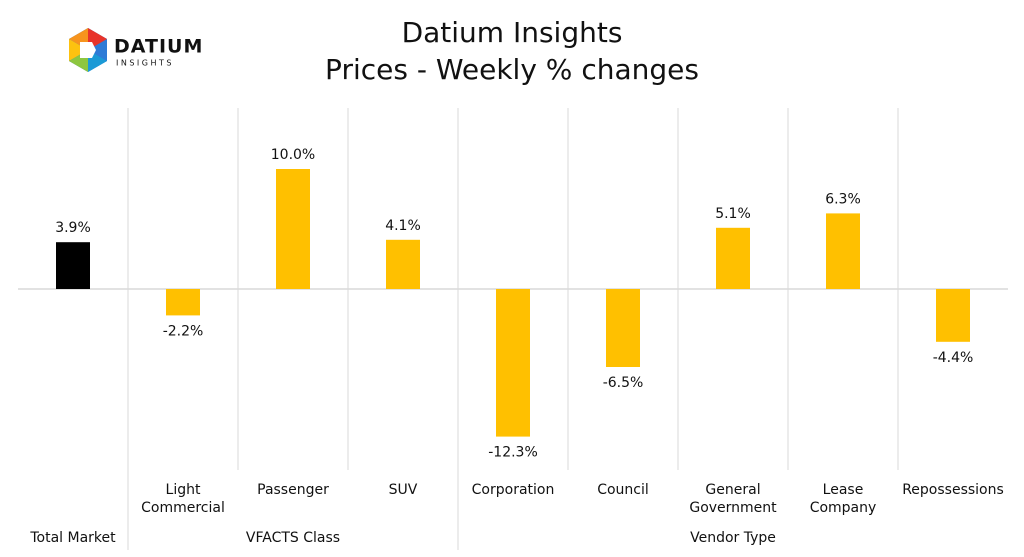 The image size is (1024, 557). Describe the element at coordinates (293, 538) in the screenshot. I see `group-label: VFACTS Class` at that location.